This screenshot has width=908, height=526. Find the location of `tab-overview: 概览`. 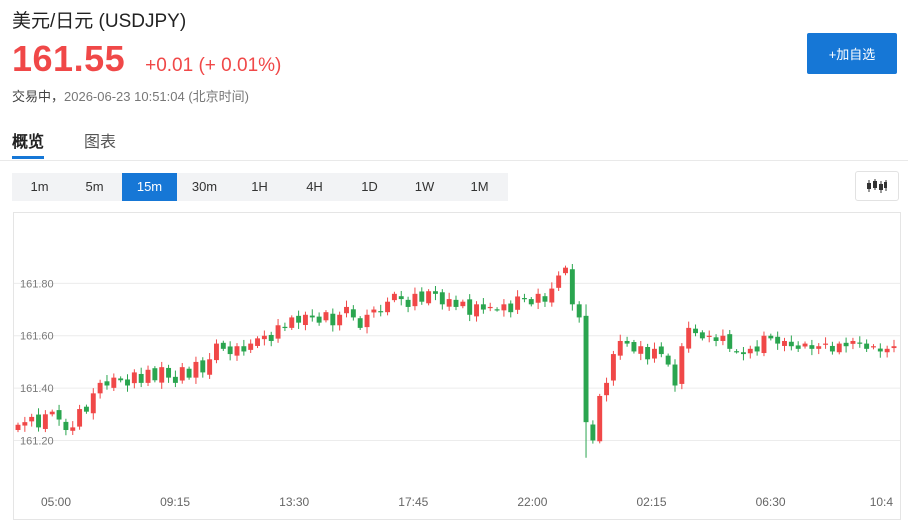

tab-overview: 概览 is located at coordinates (28, 142).